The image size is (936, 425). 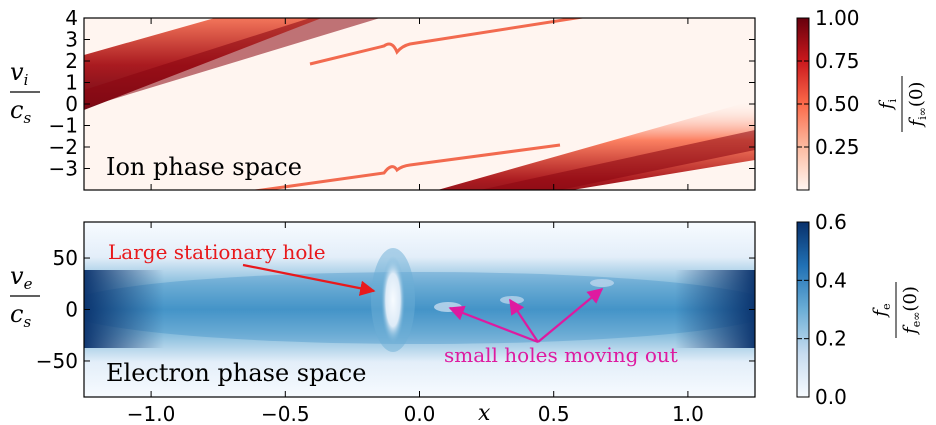 I want to click on colorbar-tick-label: 0.6, so click(x=831, y=222).